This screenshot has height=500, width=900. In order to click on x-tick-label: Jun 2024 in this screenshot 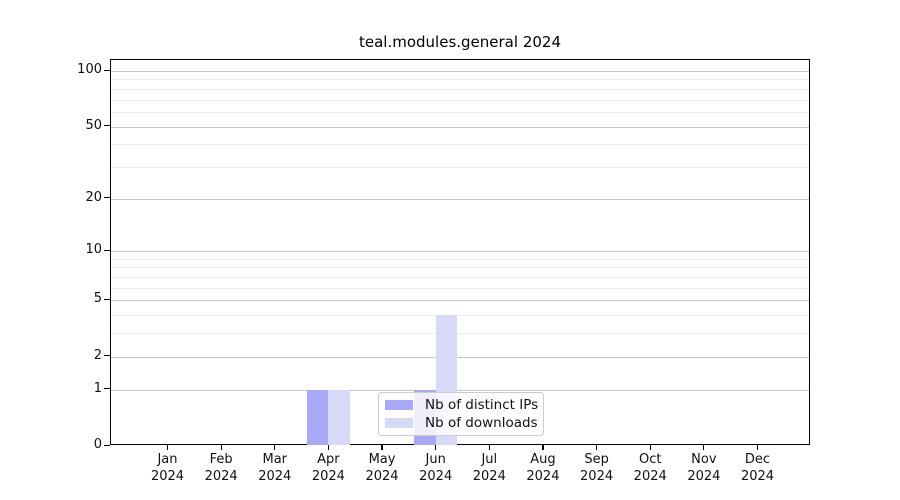, I will do `click(436, 468)`.